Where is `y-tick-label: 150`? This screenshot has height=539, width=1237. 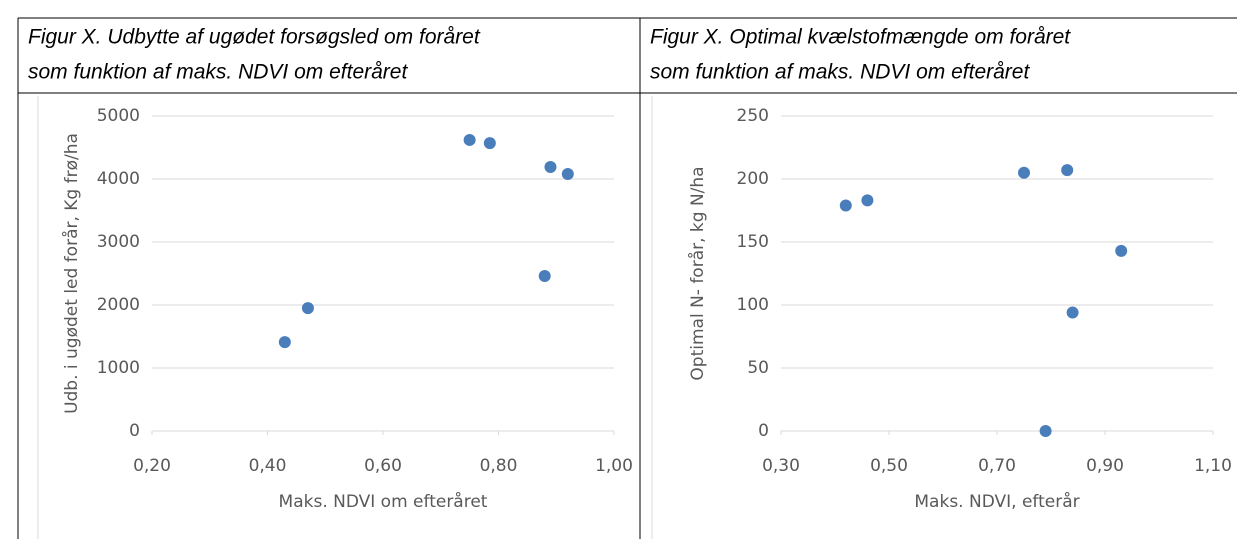 y-tick-label: 150 is located at coordinates (753, 242).